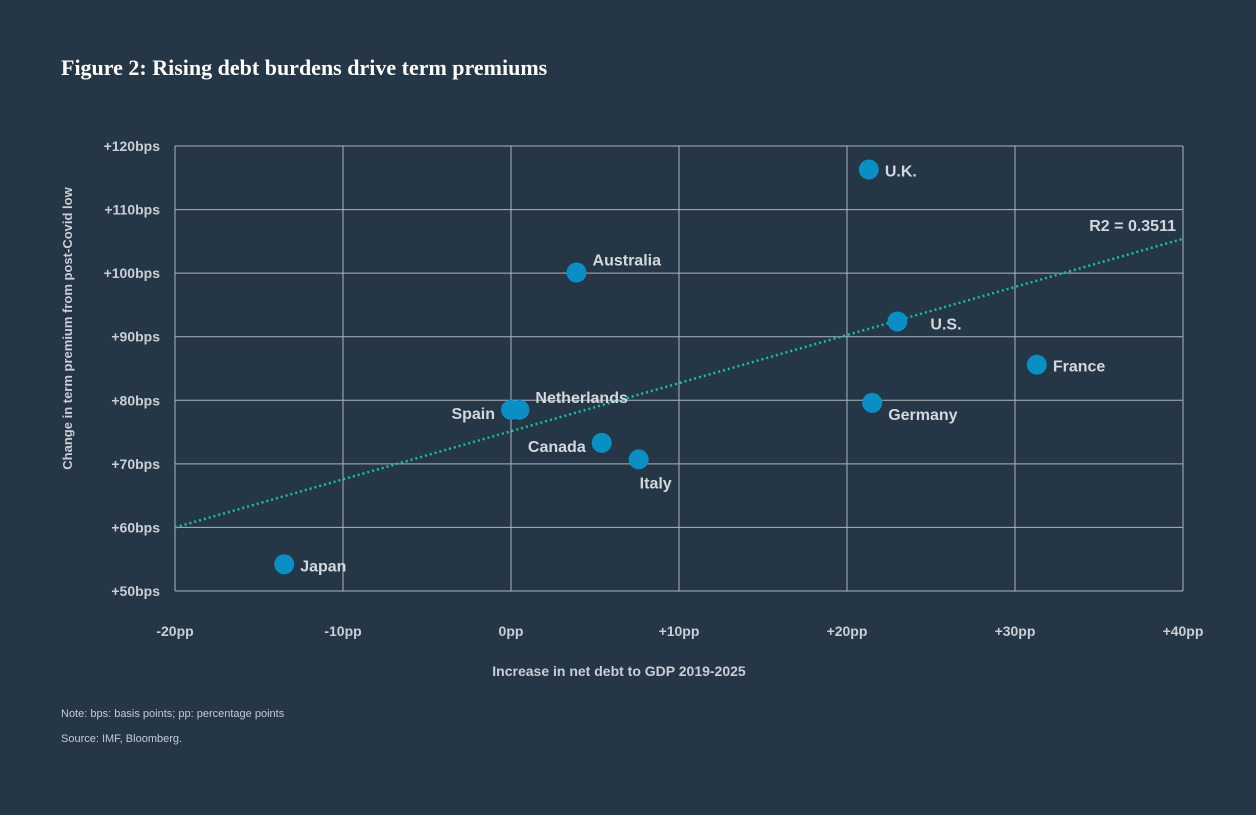 Image resolution: width=1256 pixels, height=815 pixels. Describe the element at coordinates (135, 591) in the screenshot. I see `y-tick-label: +50bps` at that location.